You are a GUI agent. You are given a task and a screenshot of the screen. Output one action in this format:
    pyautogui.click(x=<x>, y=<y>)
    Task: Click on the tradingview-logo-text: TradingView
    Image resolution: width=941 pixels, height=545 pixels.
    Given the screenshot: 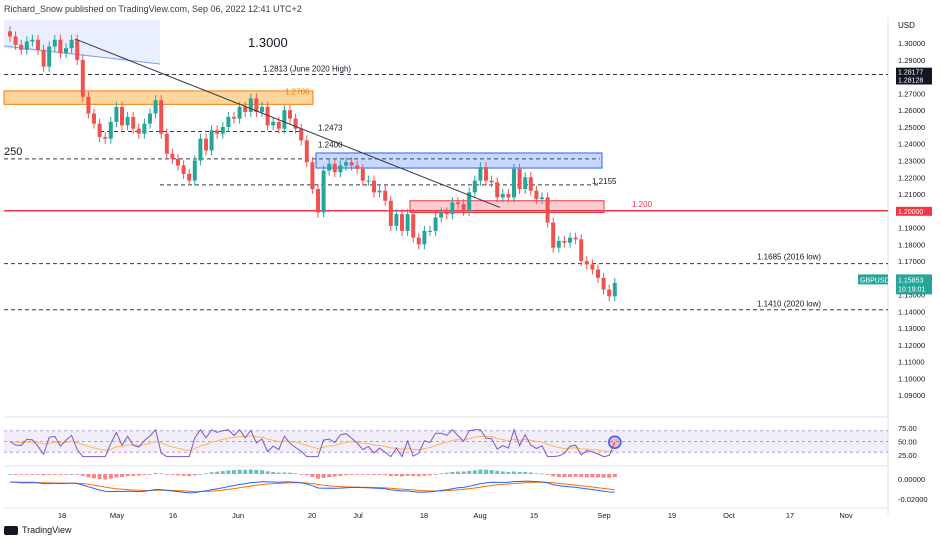 What is the action you would take?
    pyautogui.click(x=47, y=530)
    